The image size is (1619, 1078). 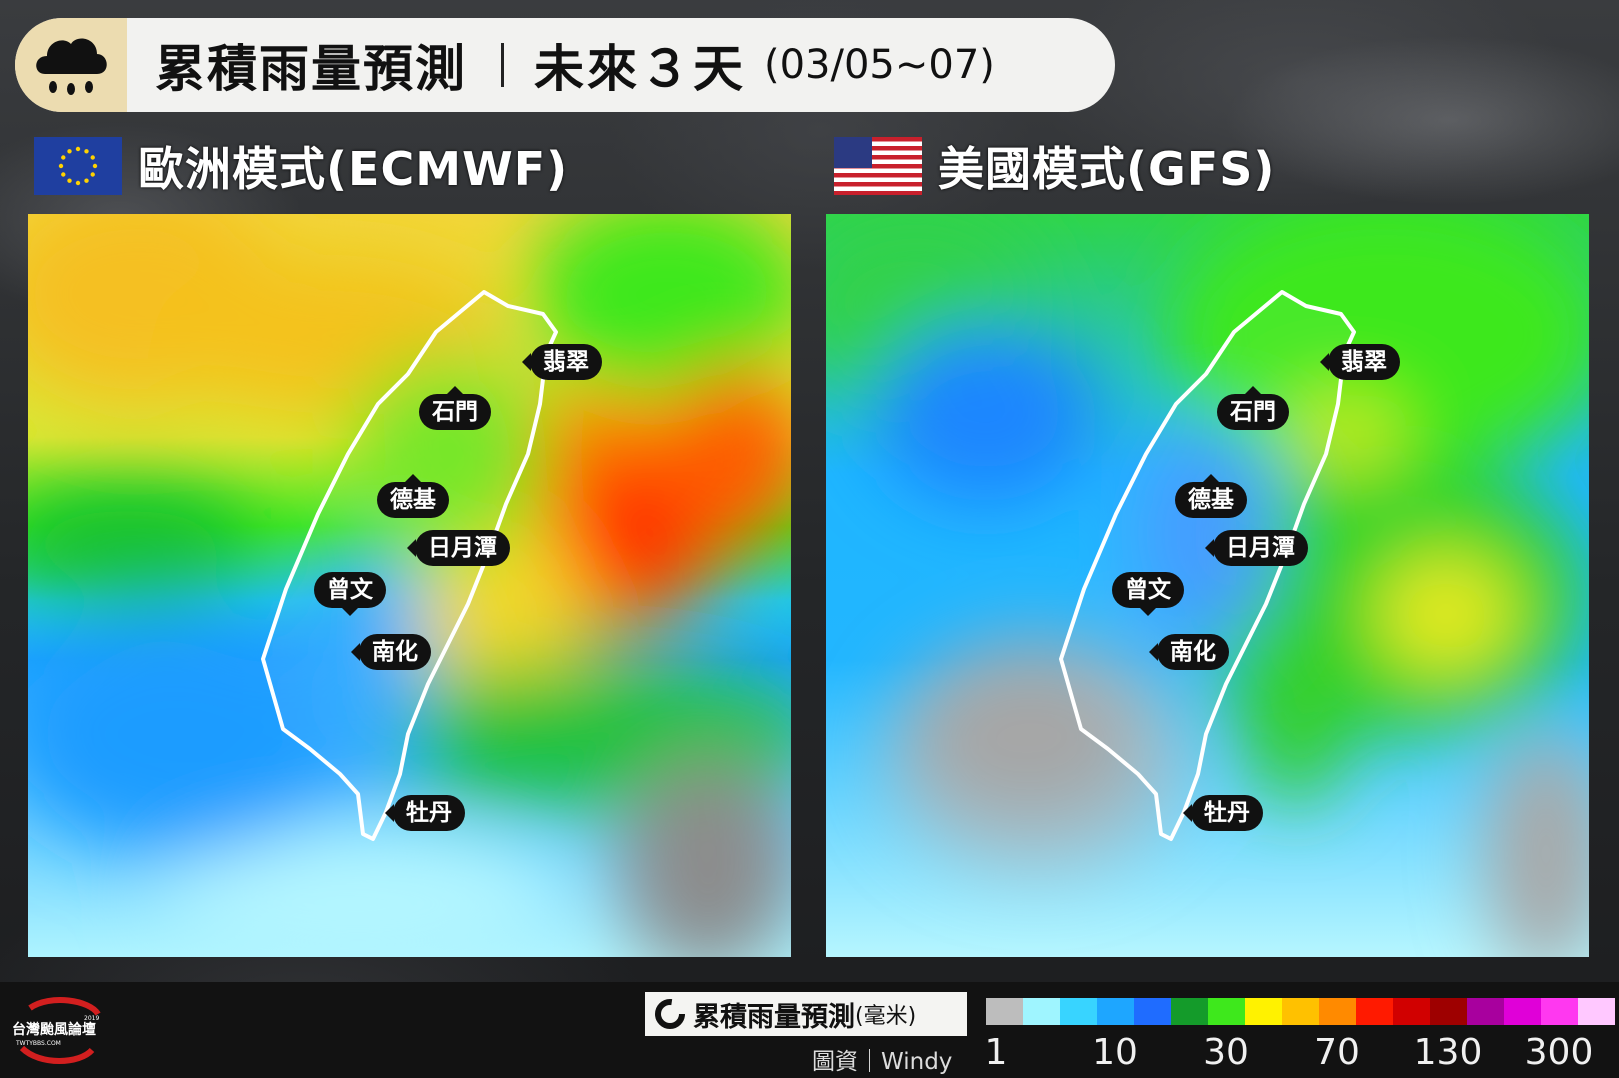 What do you see at coordinates (1226, 1052) in the screenshot?
I see `scale-tick-label: 30` at bounding box center [1226, 1052].